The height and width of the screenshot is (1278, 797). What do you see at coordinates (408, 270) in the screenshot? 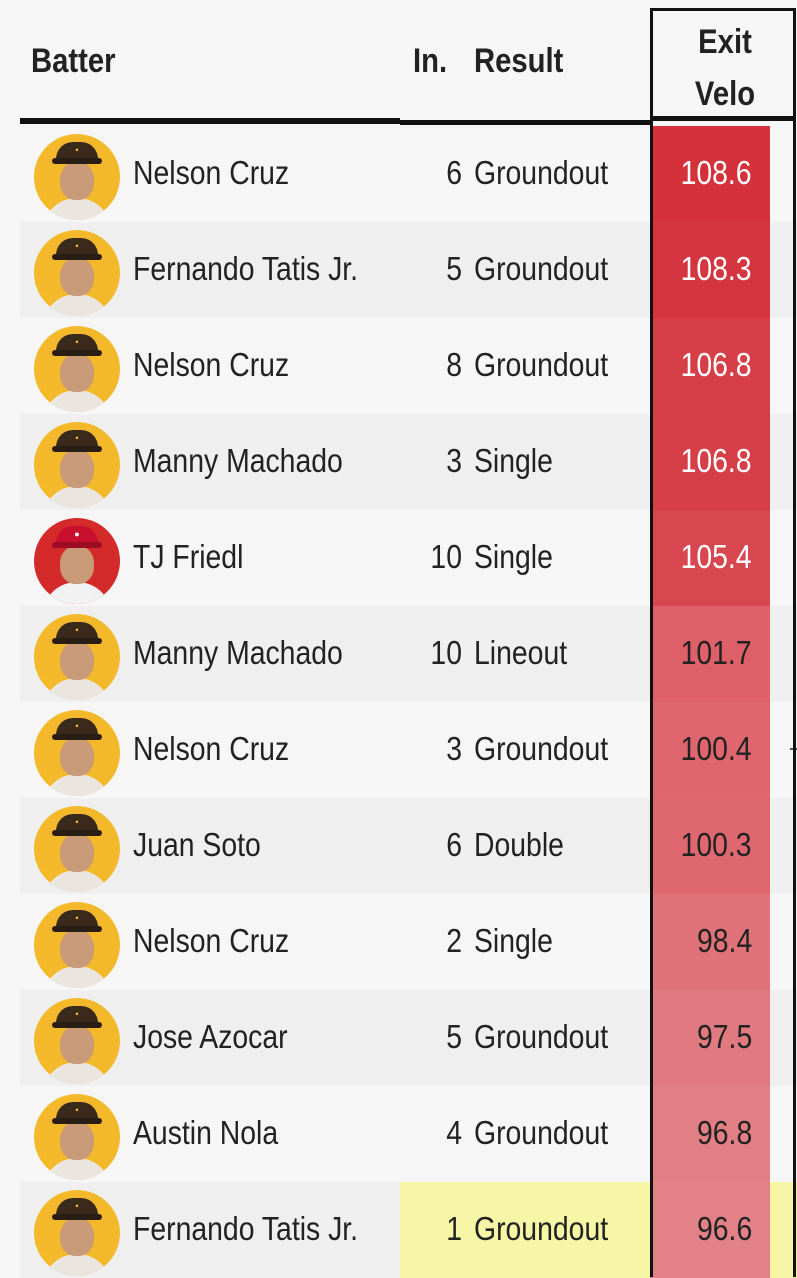
I see `table-row: • Fernando Tatis Jr. 5 Groundout 108.3` at bounding box center [408, 270].